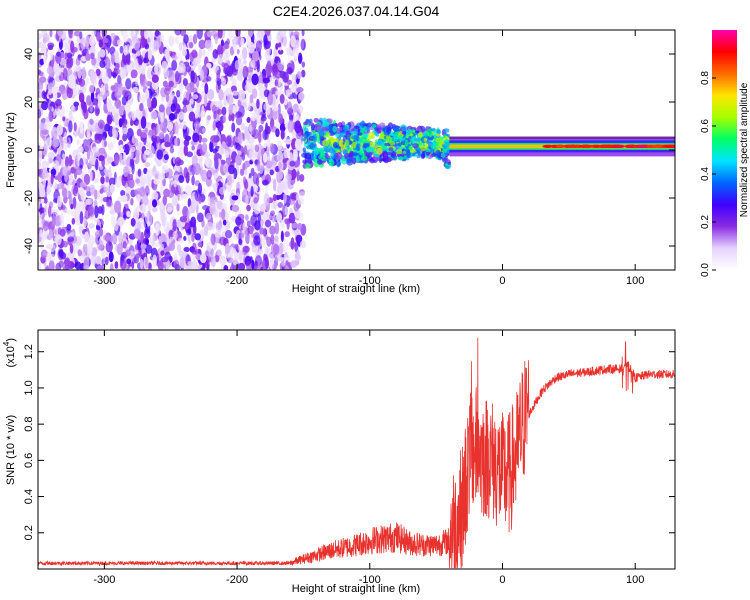 This screenshot has width=750, height=600. What do you see at coordinates (11, 450) in the screenshot?
I see `snr-y-axis-label: SNR (10 * v/v)` at bounding box center [11, 450].